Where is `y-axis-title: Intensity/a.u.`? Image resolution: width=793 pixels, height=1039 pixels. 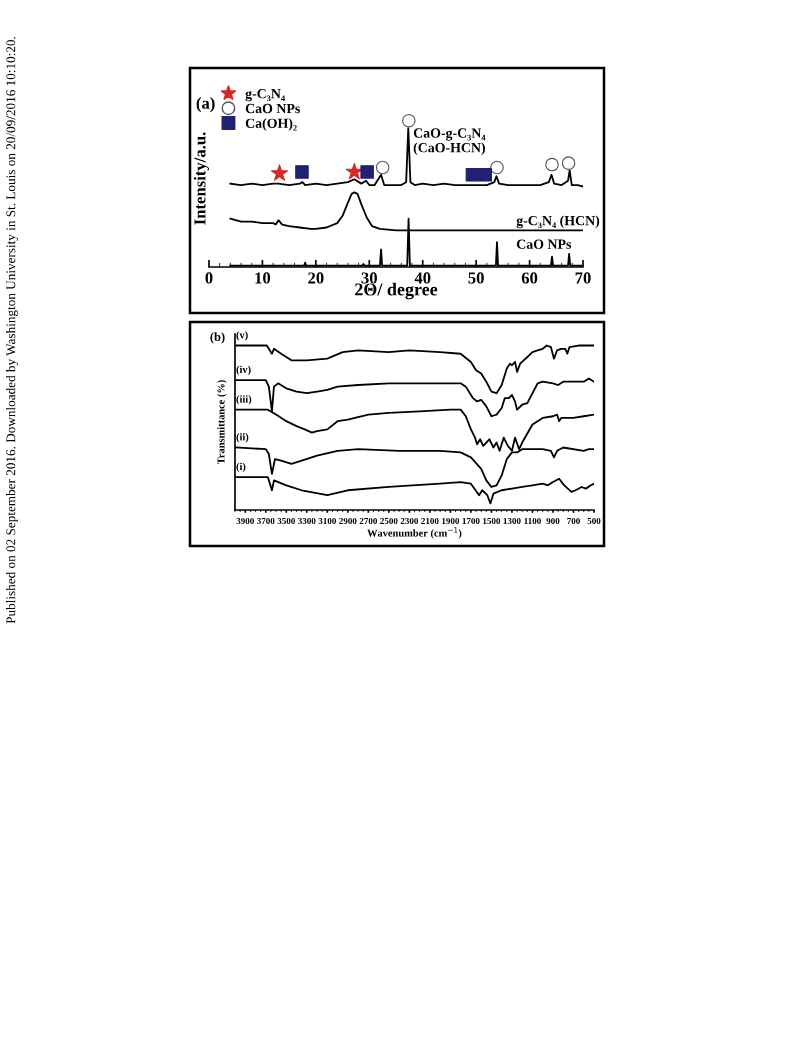
y-axis-title: Intensity/a.u. is located at coordinates (201, 178).